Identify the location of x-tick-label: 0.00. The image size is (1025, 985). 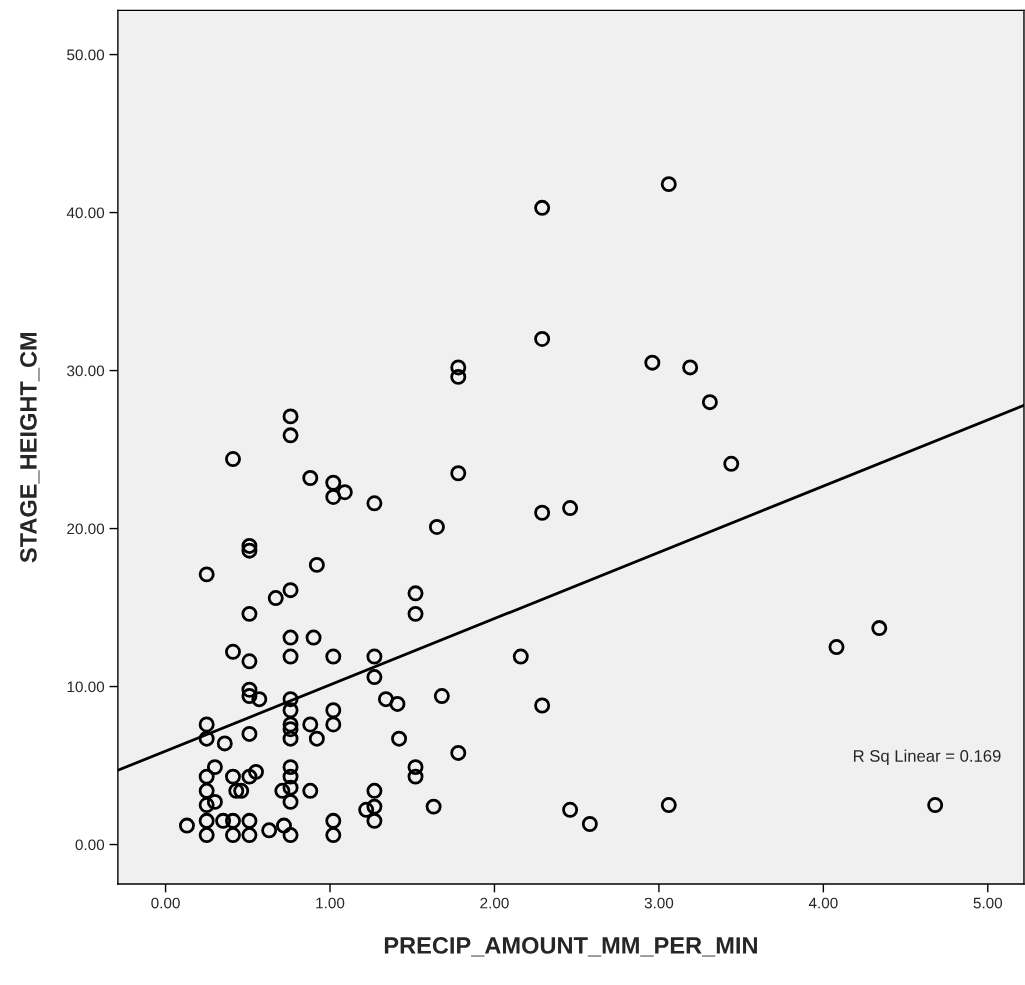
(165, 903).